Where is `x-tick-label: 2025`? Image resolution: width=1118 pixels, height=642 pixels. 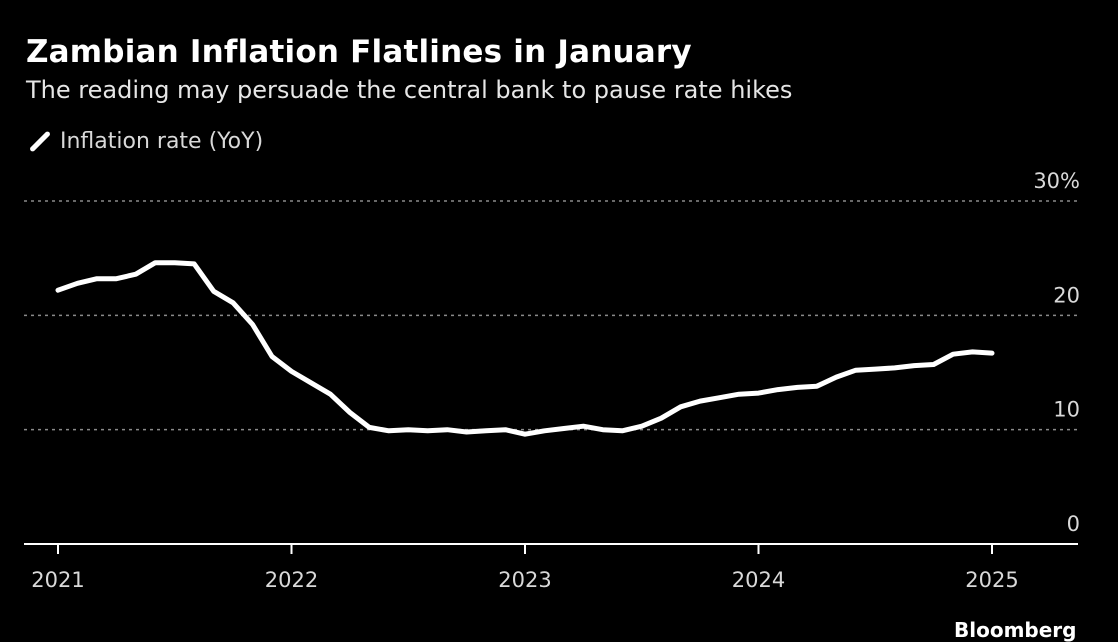 x-tick-label: 2025 is located at coordinates (991, 580).